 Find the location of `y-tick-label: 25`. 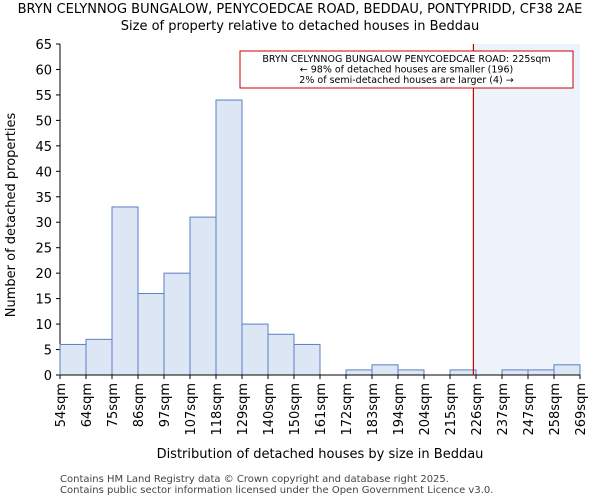

y-tick-label: 25 is located at coordinates (43, 249).